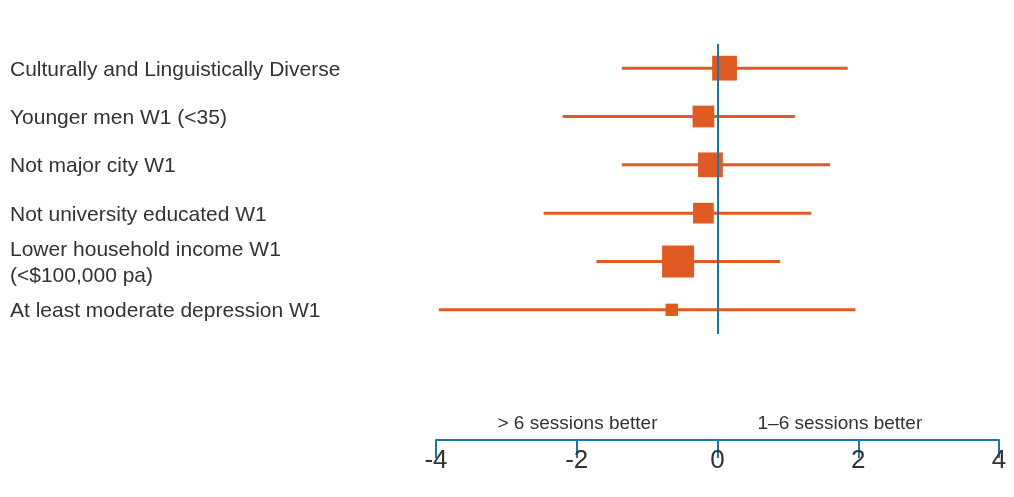  I want to click on x-tick-label: 0, so click(717, 459).